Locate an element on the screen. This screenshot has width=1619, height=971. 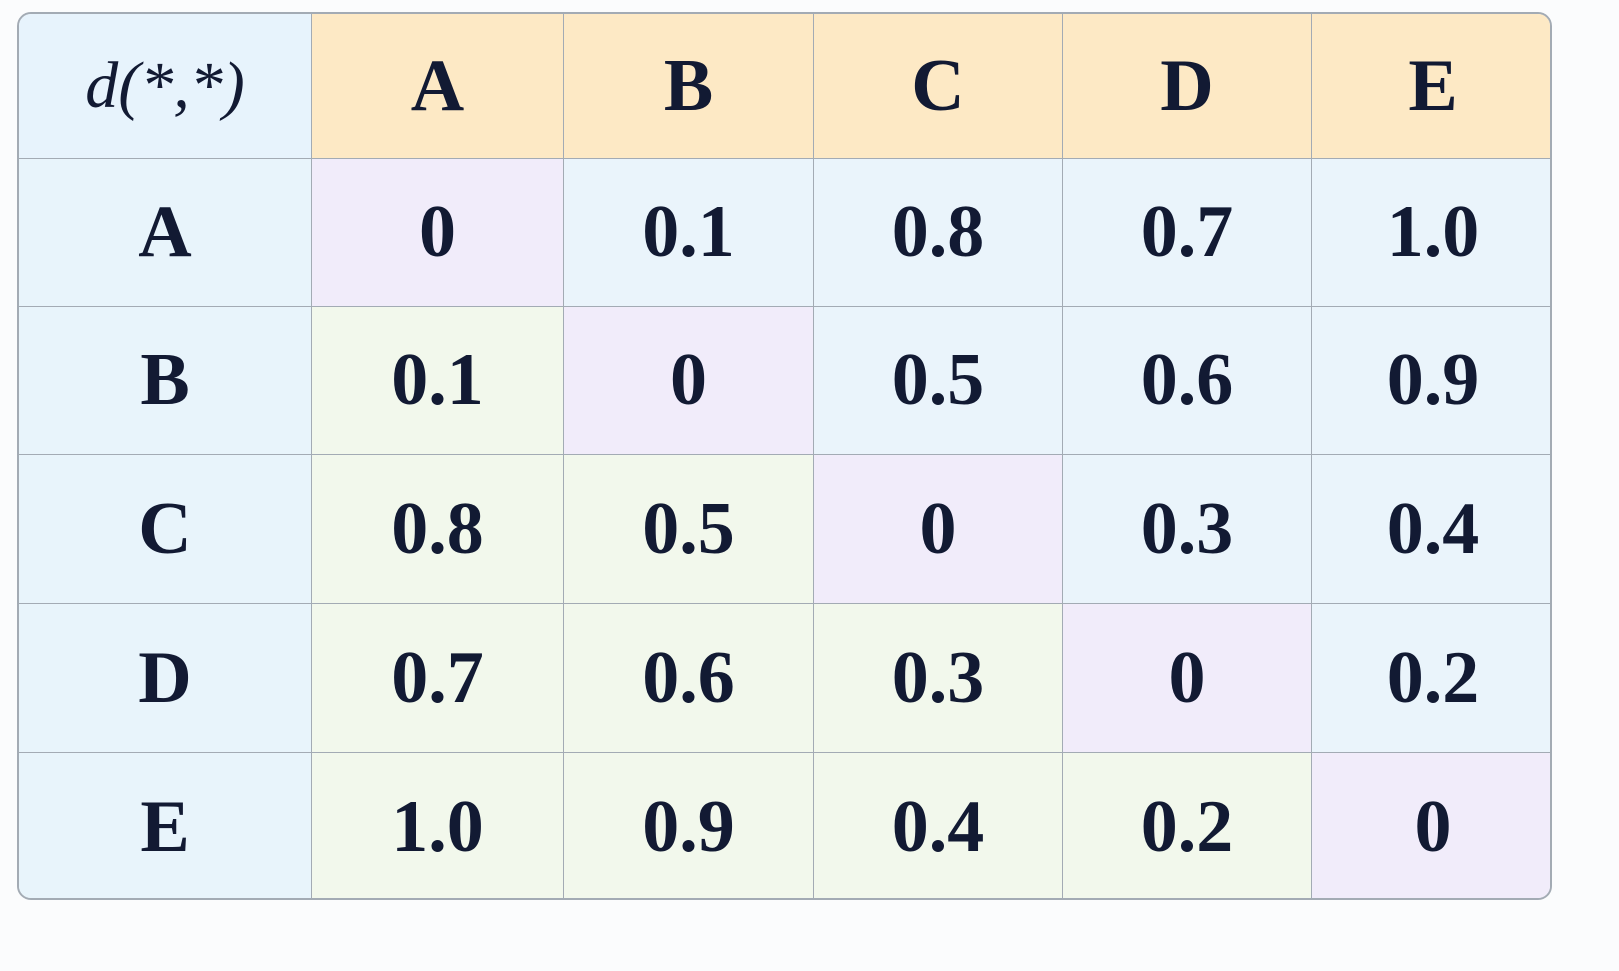
corner-header: d(*,*) is located at coordinates (165, 86).